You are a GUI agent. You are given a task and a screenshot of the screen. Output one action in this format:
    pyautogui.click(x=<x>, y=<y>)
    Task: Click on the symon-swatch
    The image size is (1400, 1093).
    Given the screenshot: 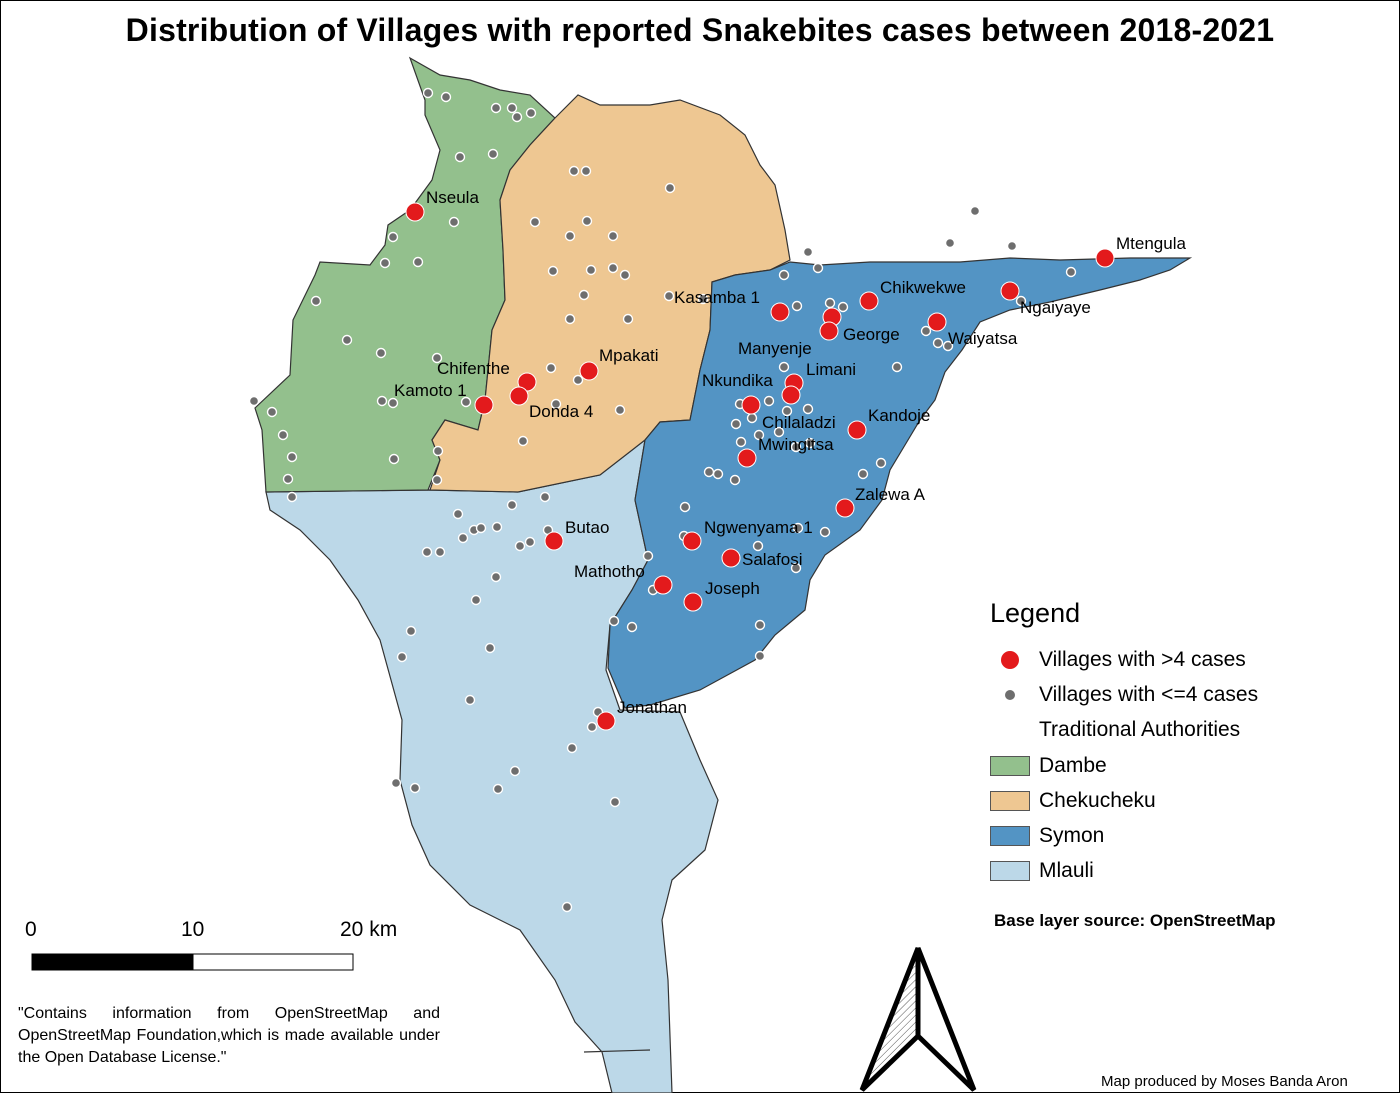 What is the action you would take?
    pyautogui.click(x=1010, y=836)
    